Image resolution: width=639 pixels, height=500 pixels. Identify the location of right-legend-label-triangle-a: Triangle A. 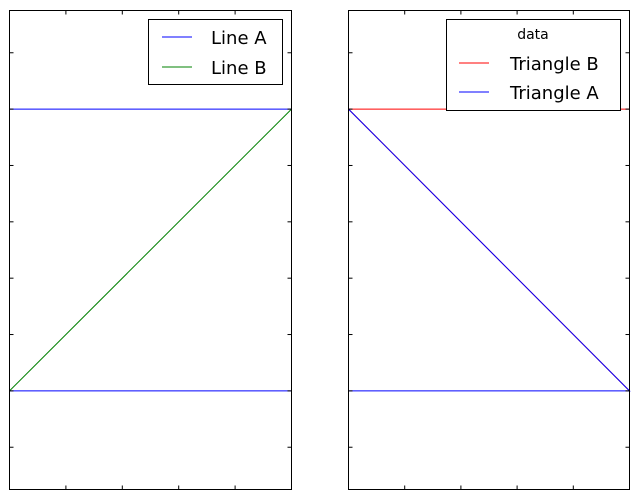
(554, 93).